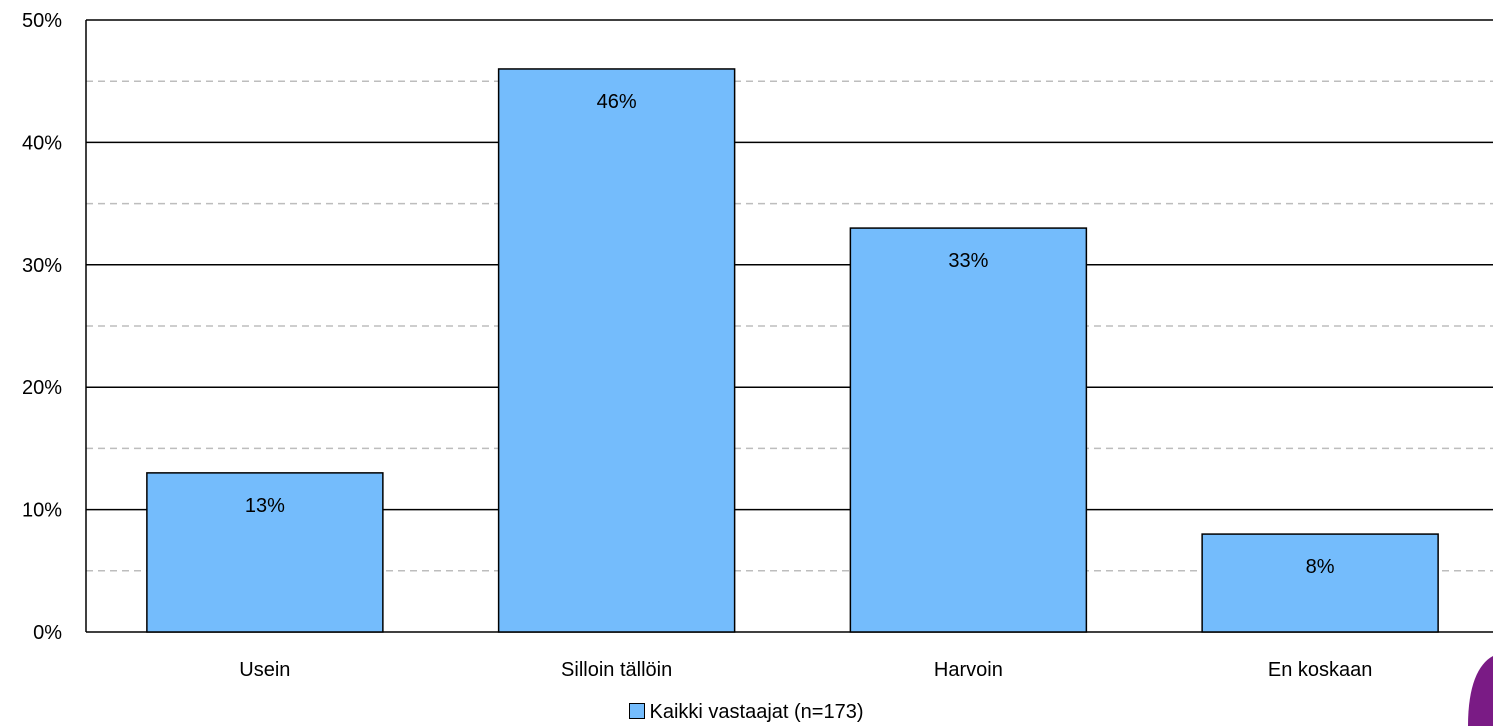 The width and height of the screenshot is (1493, 726). I want to click on data-label: 46%, so click(617, 102).